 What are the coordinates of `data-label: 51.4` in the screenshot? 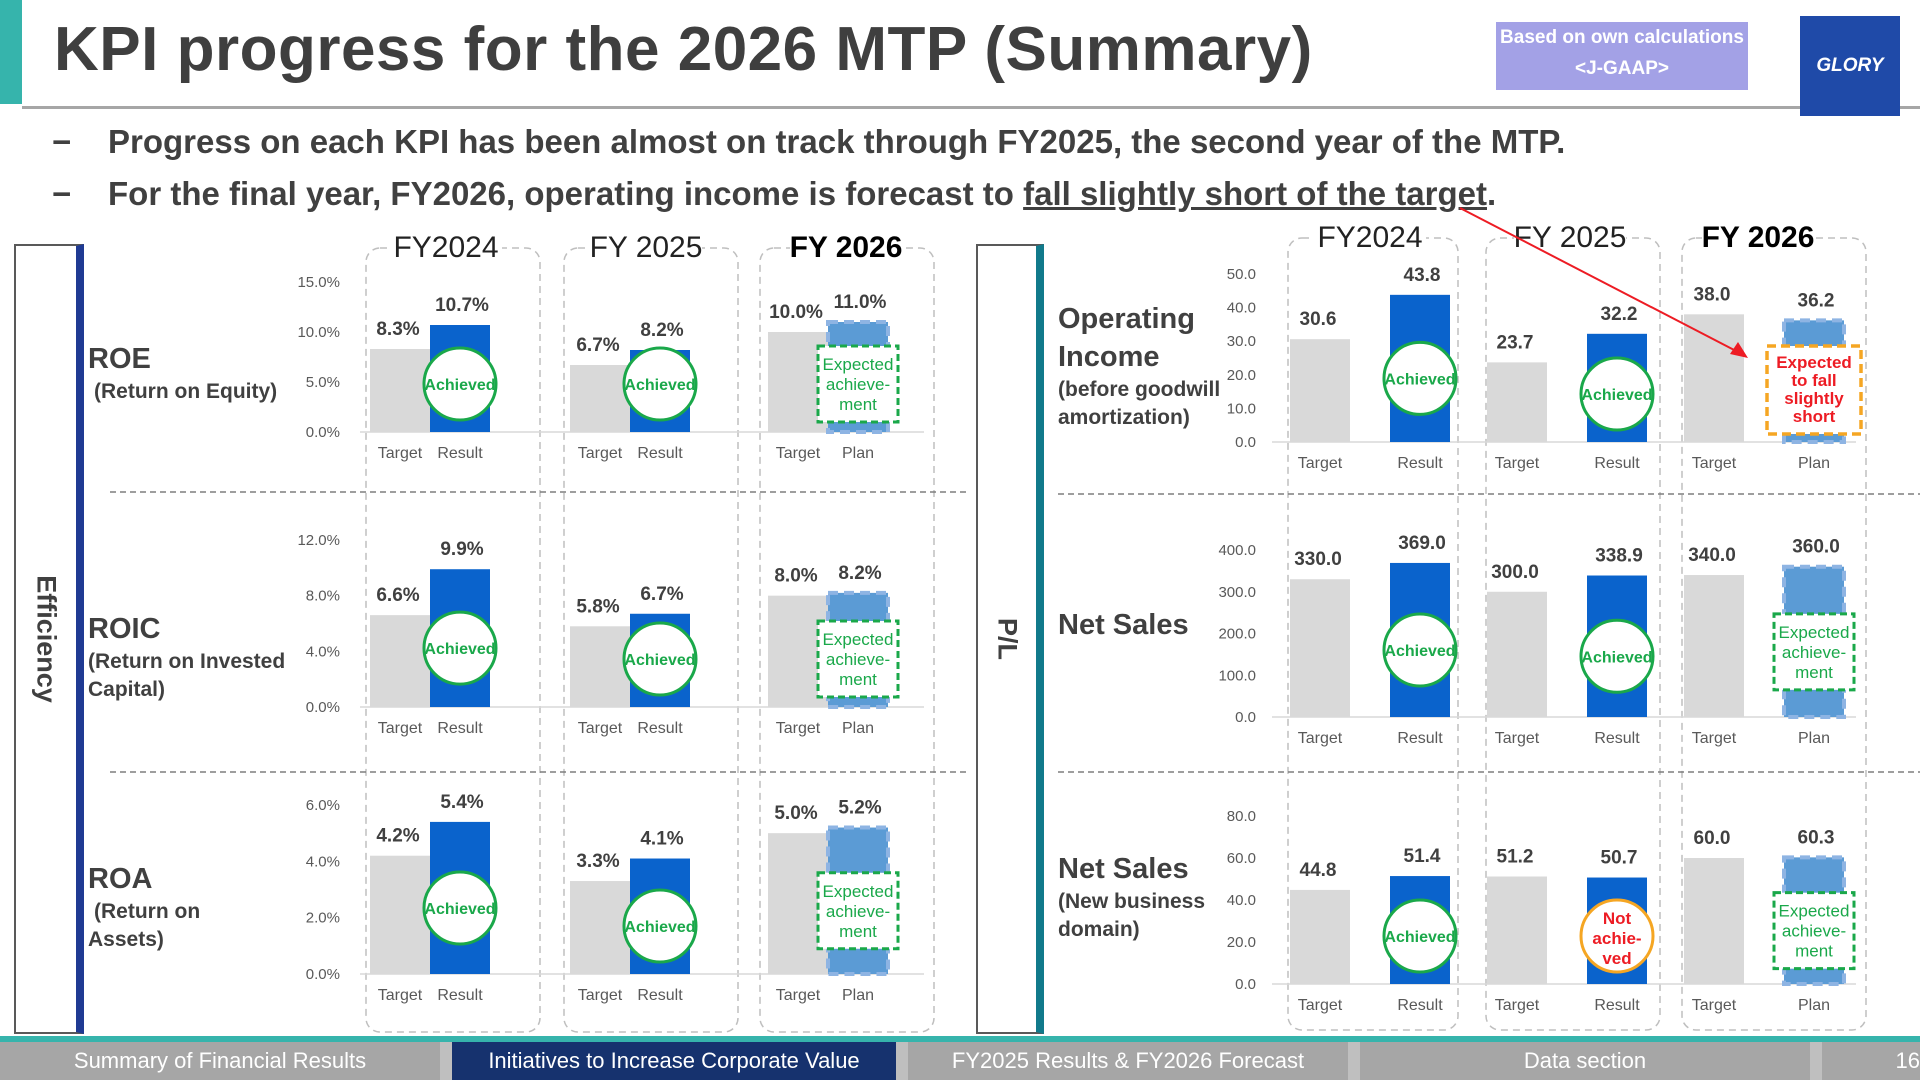 It's located at (1422, 856).